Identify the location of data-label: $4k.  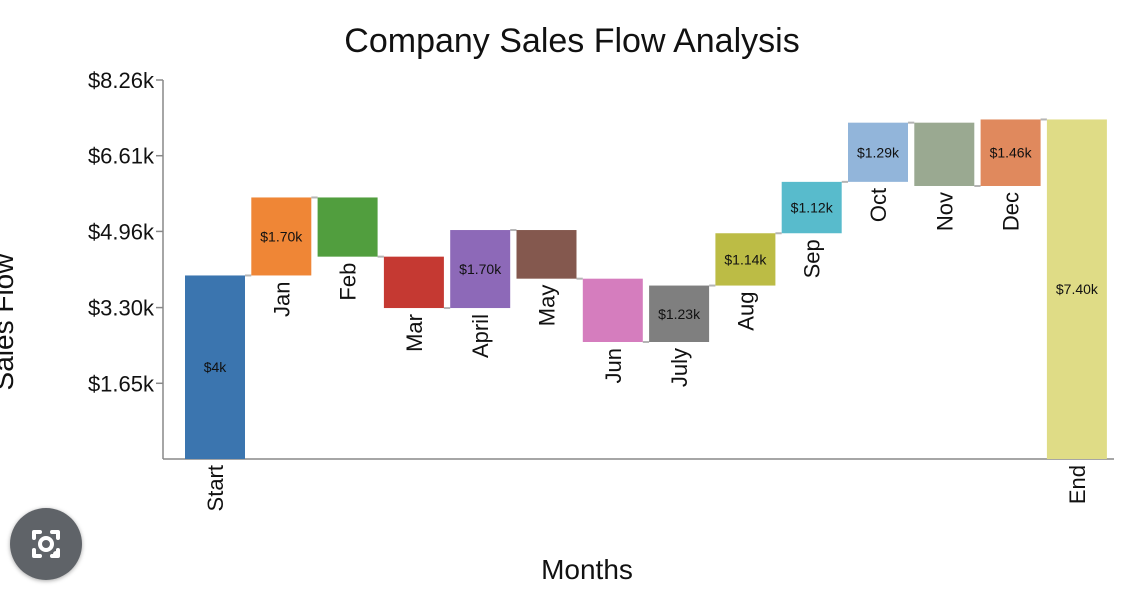
(216, 367).